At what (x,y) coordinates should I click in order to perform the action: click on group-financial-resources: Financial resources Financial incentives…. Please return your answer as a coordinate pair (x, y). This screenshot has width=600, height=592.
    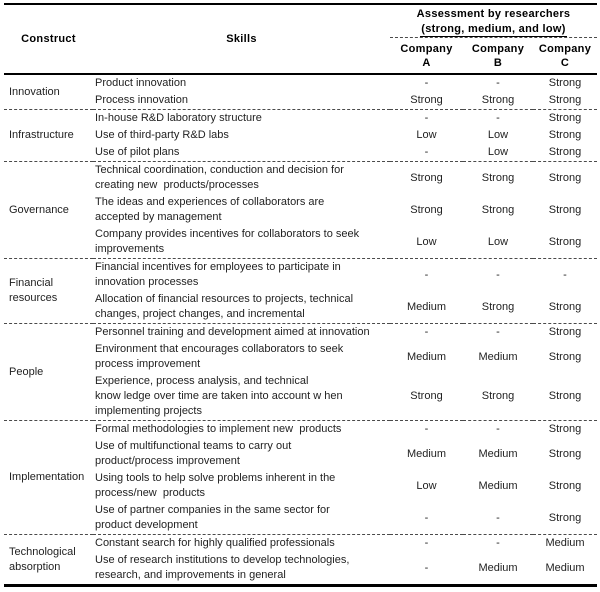
    Looking at the image, I should click on (300, 291).